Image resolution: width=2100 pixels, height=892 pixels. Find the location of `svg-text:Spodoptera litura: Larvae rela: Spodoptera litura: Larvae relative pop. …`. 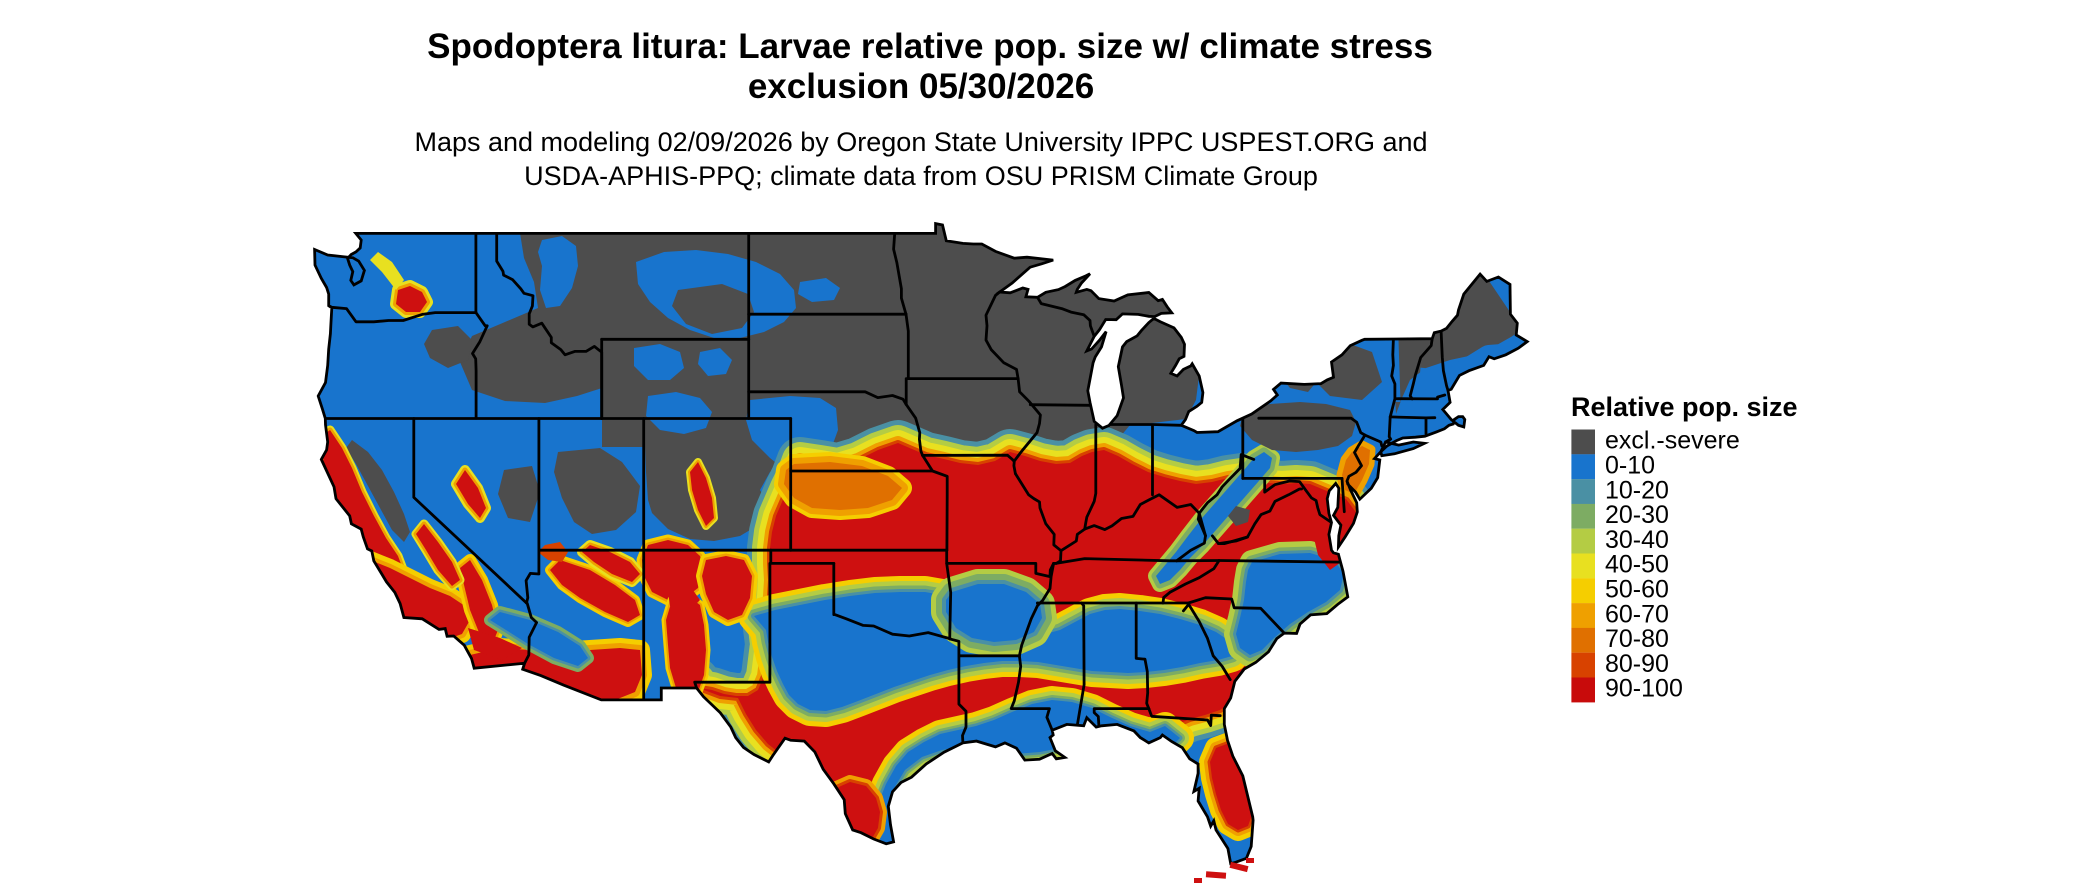

svg-text:Spodoptera litura: Larvae rela: Spodoptera litura: Larvae relative pop. … is located at coordinates (930, 46).